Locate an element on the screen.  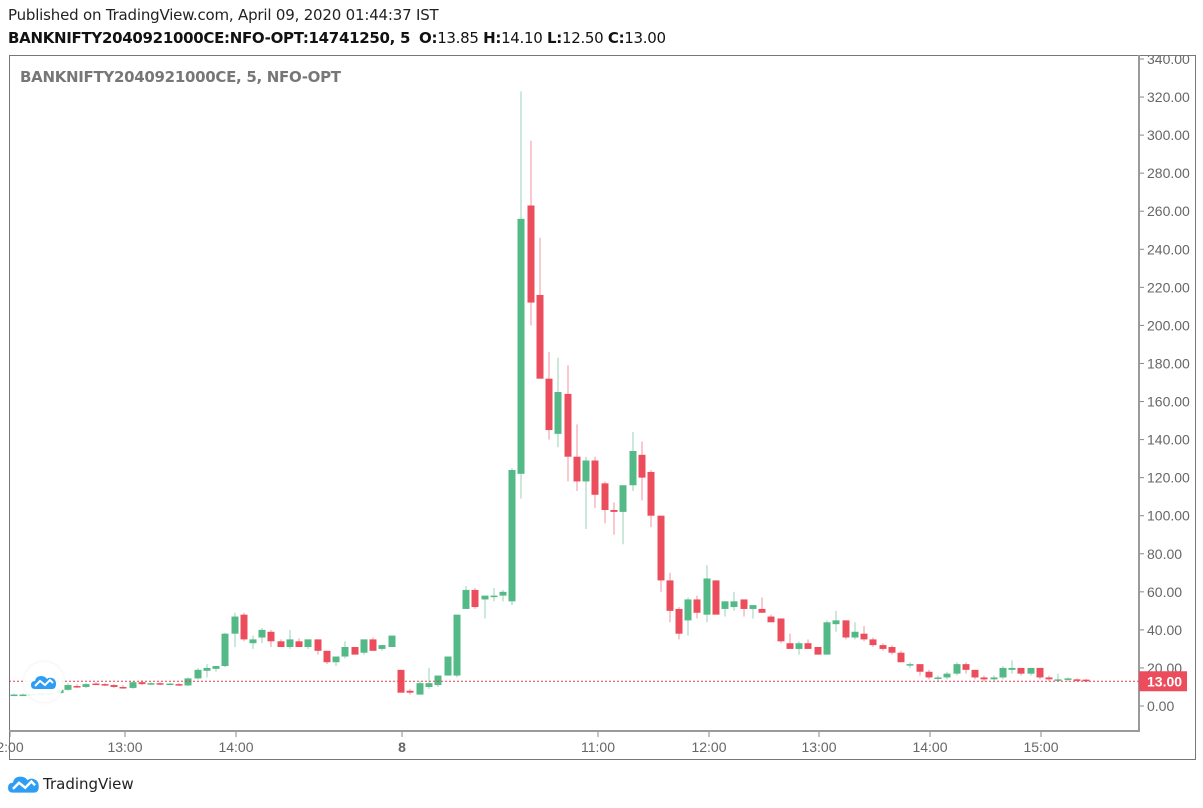
time-axis: 2:00 13:00 14:00 8 11:00 12:00 13:00 14:00 15:00 is located at coordinates (529, 743).